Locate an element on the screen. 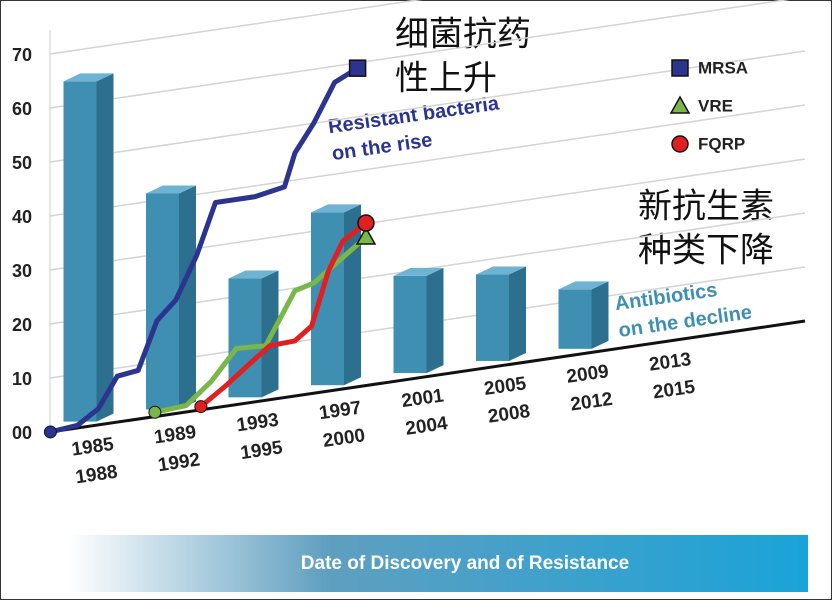 The width and height of the screenshot is (832, 600). y-tick-label: 10 is located at coordinates (22, 379).